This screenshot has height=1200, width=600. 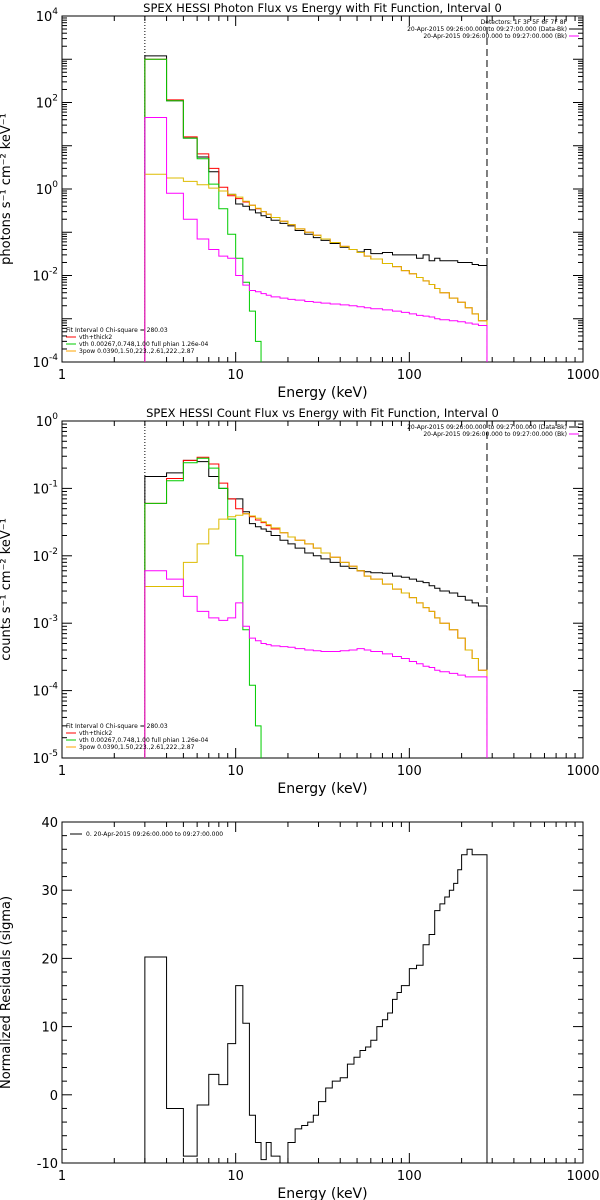 I want to click on y-axis-label: Normalized Residuals (sigma), so click(x=7, y=992).